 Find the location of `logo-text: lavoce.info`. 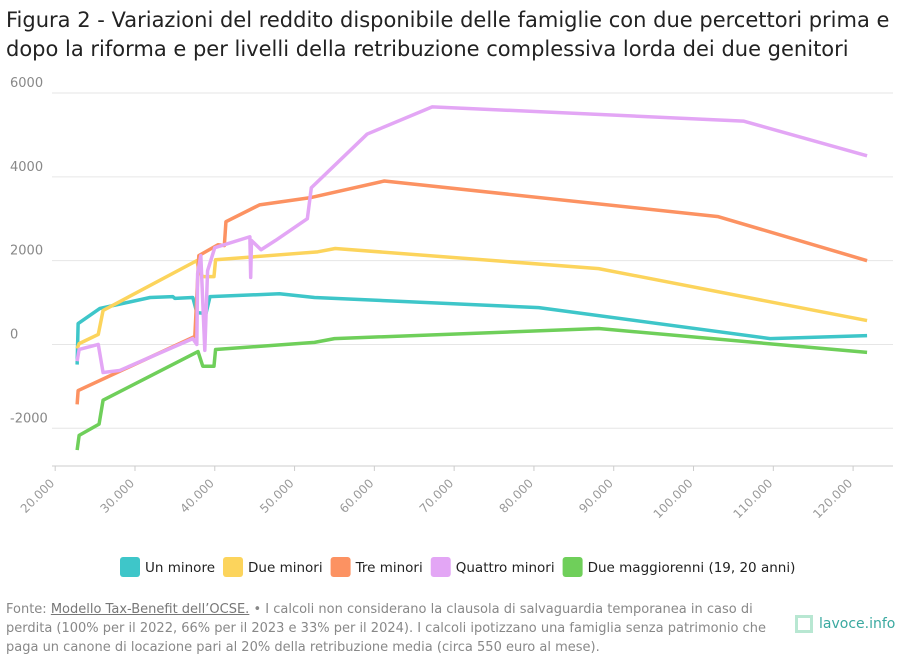

logo-text: lavoce.info is located at coordinates (857, 624).